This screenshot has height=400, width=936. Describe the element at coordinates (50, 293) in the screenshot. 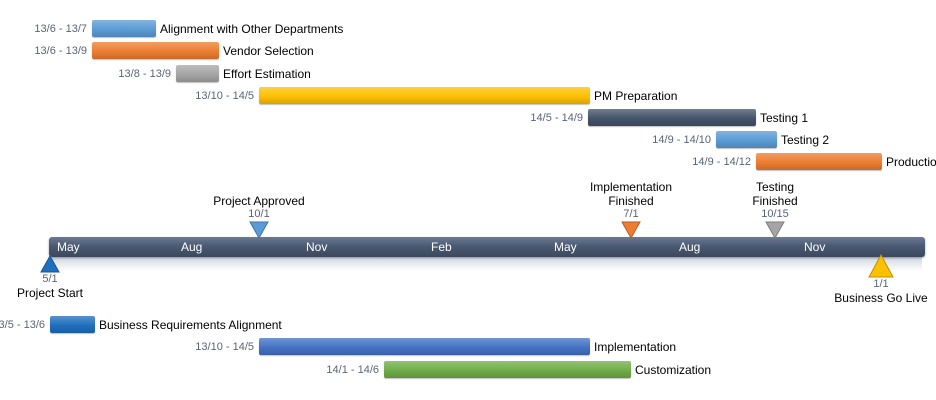

I see `milestone-title: Project Start` at that location.